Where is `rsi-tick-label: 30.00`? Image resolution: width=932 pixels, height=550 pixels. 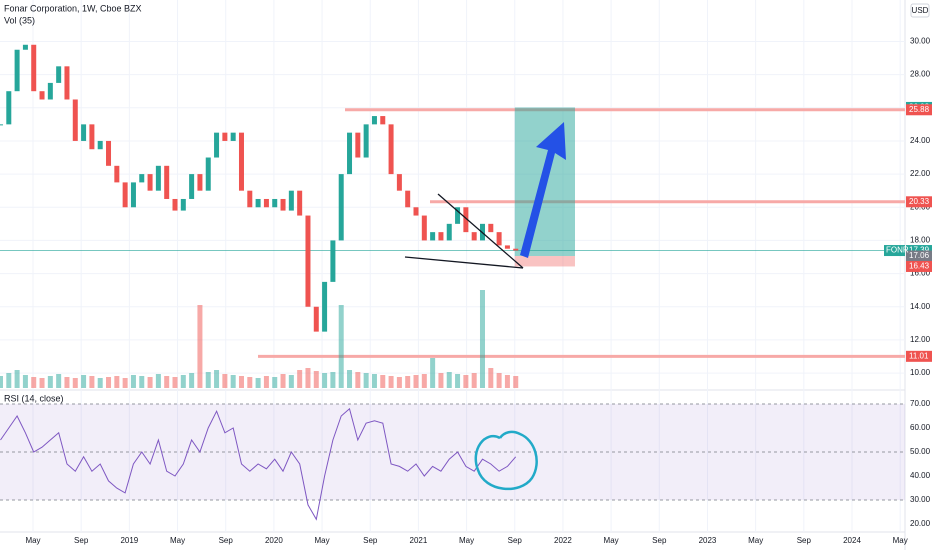
rsi-tick-label: 30.00 is located at coordinates (920, 499).